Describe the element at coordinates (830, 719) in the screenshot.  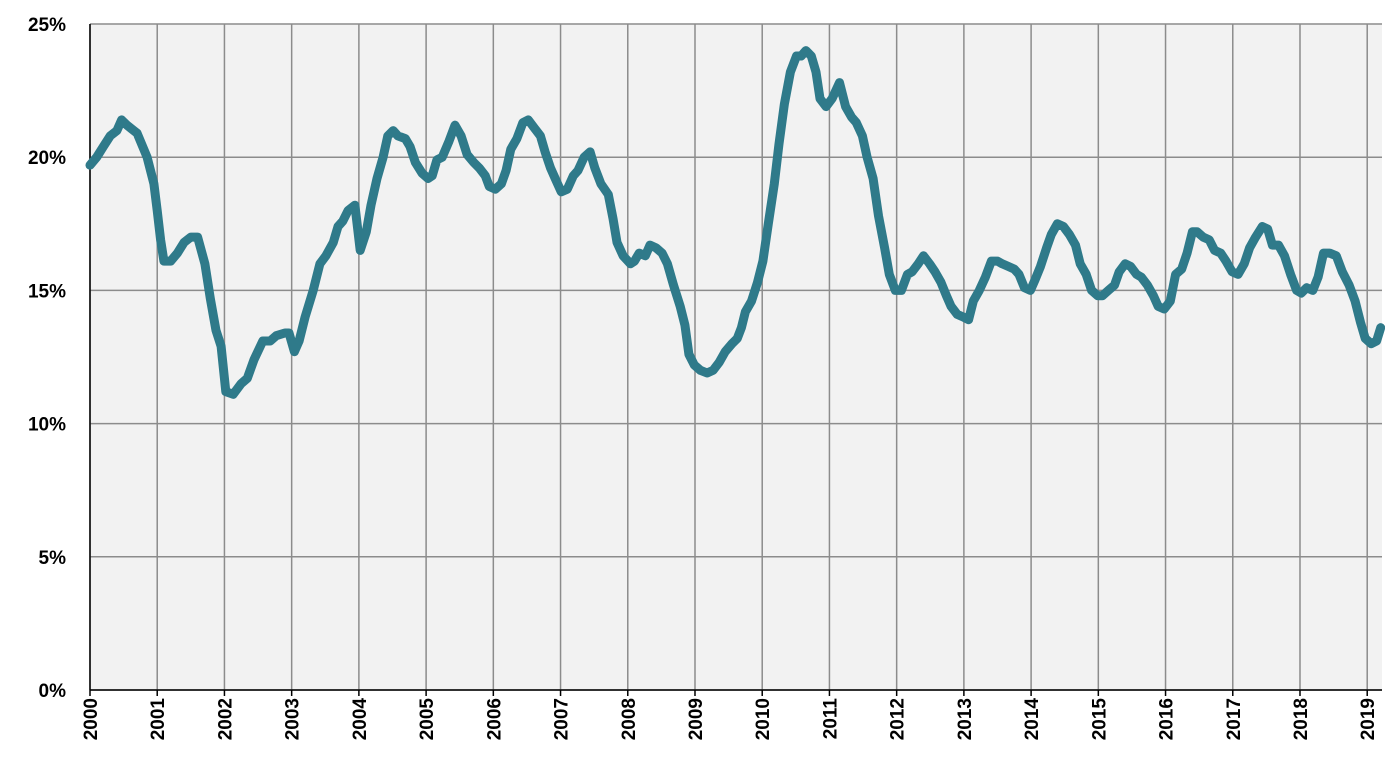
I see `x-tick-label: 2011` at that location.